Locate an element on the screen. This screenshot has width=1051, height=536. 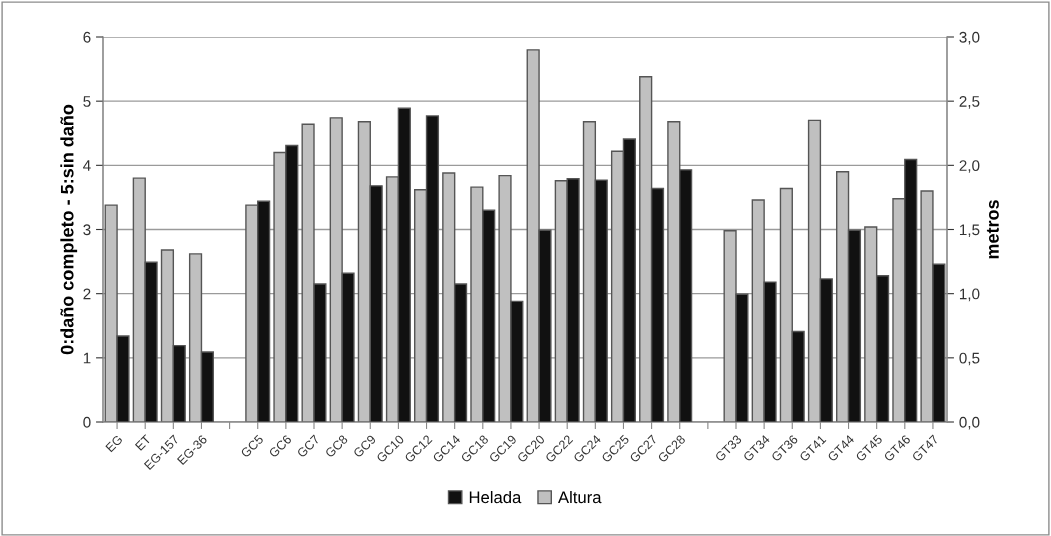
y-axis-title: 0:daño completo - 5:sin daño is located at coordinates (69, 229).